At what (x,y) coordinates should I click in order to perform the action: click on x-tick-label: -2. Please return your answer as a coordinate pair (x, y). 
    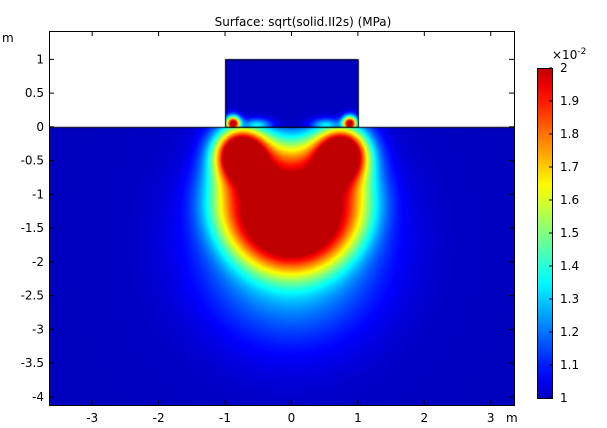
    Looking at the image, I should click on (159, 418).